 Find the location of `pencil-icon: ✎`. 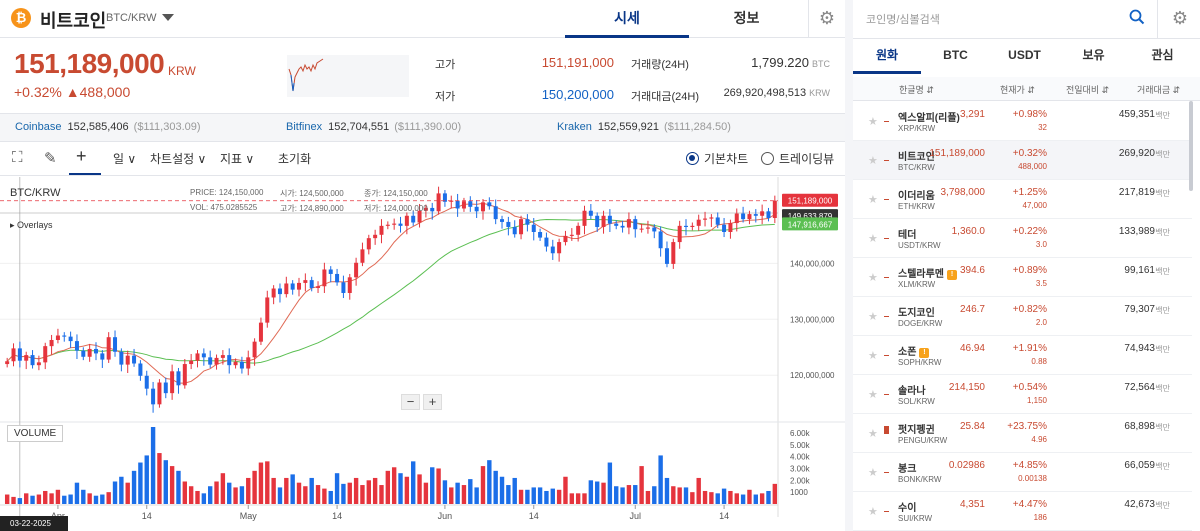

pencil-icon: ✎ is located at coordinates (50, 158).